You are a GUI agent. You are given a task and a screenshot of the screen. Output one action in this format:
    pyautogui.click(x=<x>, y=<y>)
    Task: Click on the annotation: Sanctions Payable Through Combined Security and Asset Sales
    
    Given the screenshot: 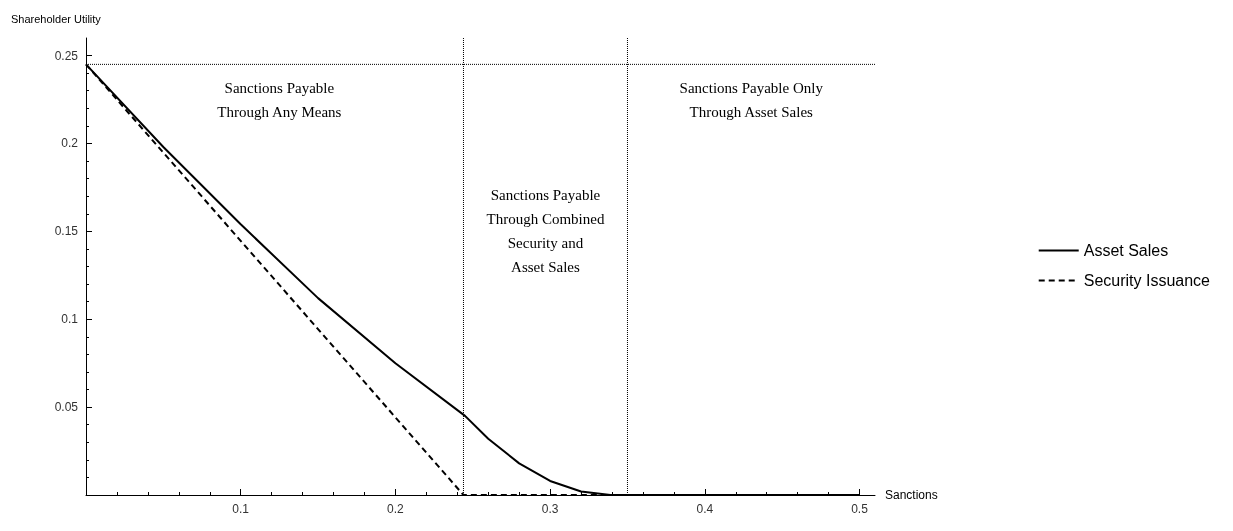 What is the action you would take?
    pyautogui.click(x=545, y=231)
    